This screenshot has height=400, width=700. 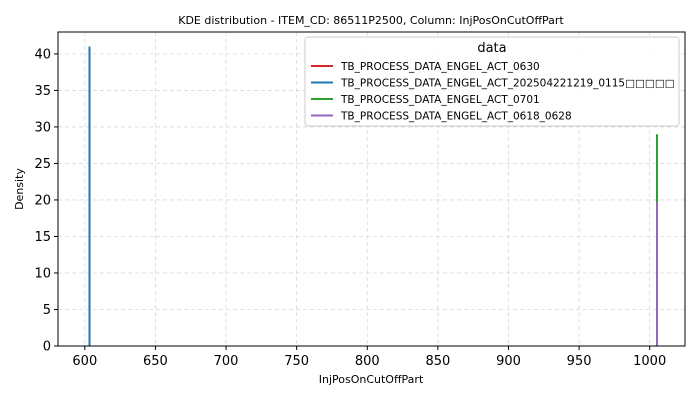 I want to click on x-tick-label: 1000, so click(x=649, y=361).